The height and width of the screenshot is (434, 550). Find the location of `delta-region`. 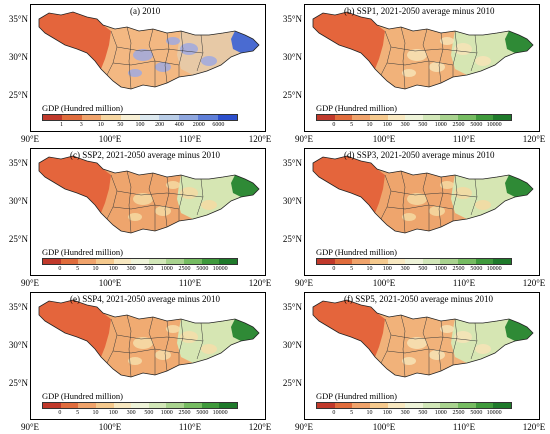

delta-region is located at coordinates (245, 330).